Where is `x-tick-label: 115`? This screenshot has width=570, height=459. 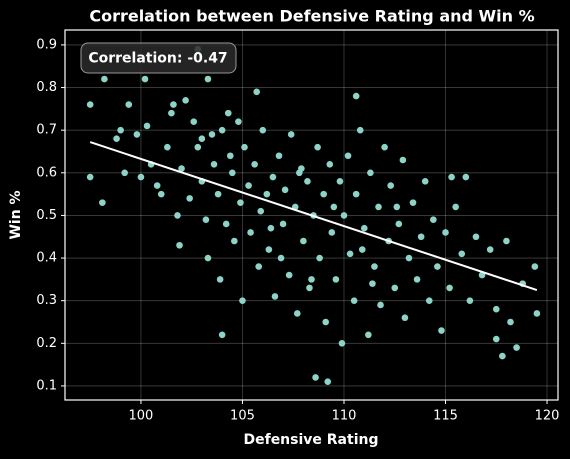
x-tick-label: 115 is located at coordinates (445, 416).